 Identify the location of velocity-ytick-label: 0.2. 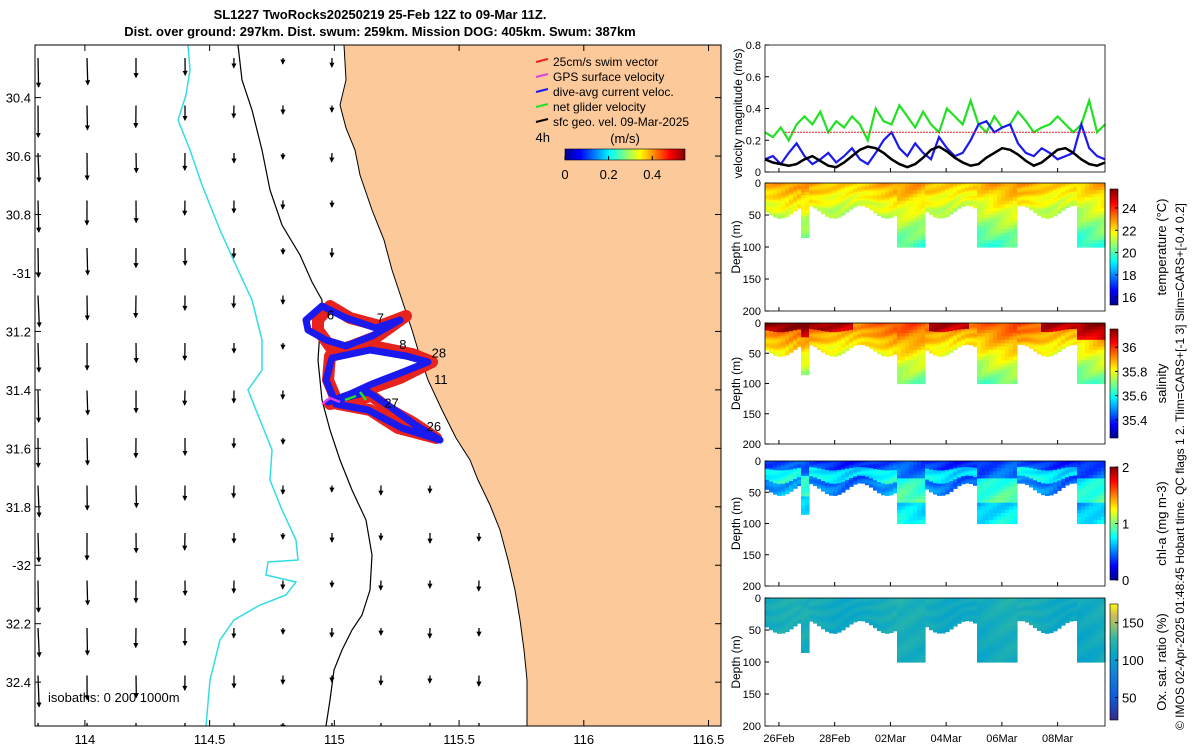
(753, 141).